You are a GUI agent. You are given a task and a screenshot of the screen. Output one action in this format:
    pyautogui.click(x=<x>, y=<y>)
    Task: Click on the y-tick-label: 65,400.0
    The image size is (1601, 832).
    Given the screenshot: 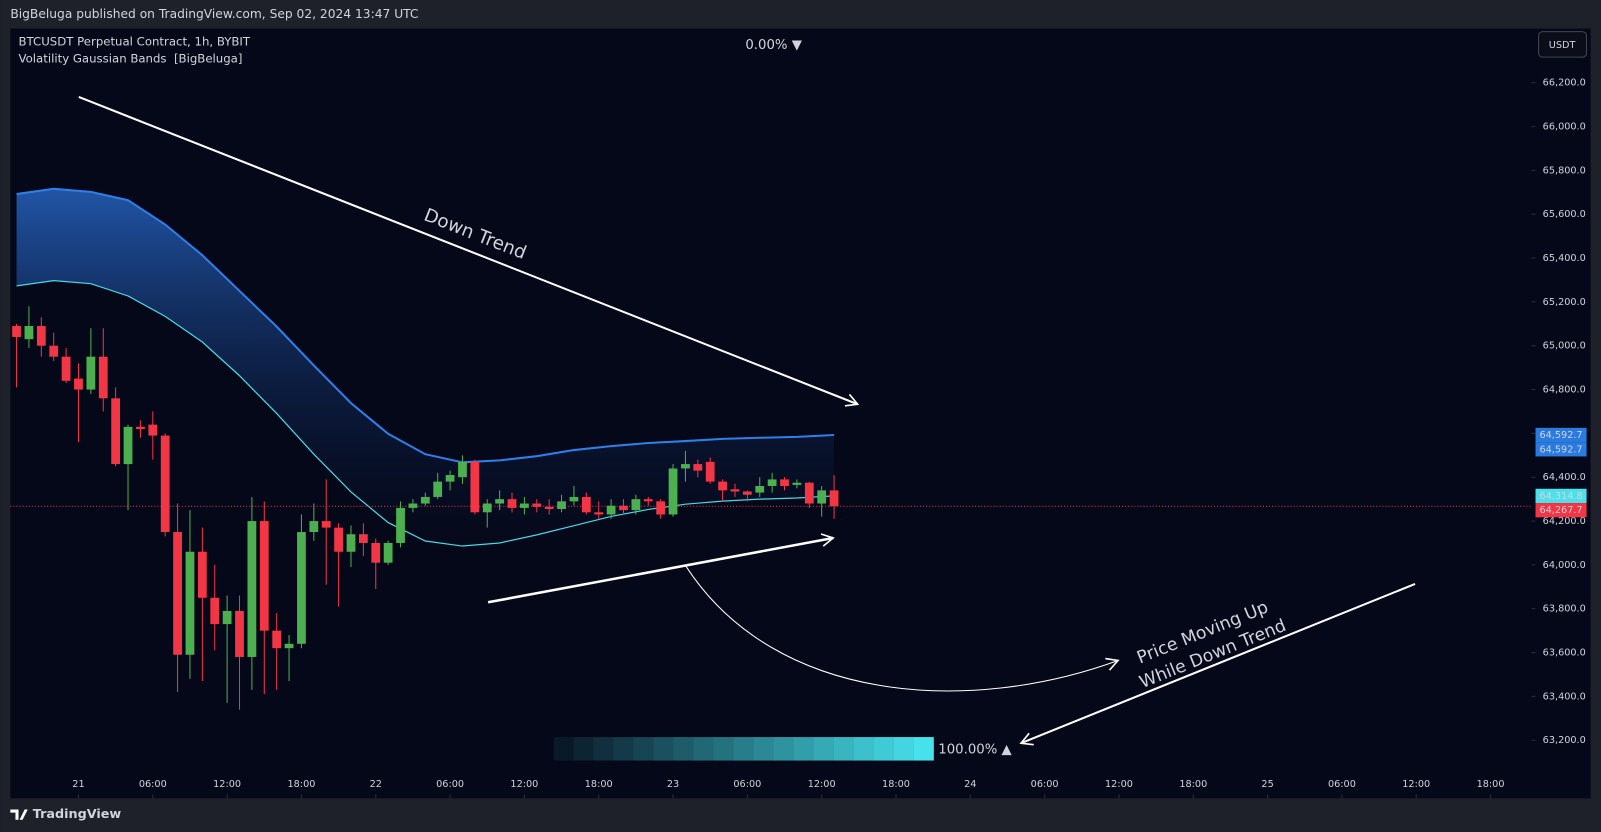 What is the action you would take?
    pyautogui.click(x=1564, y=258)
    